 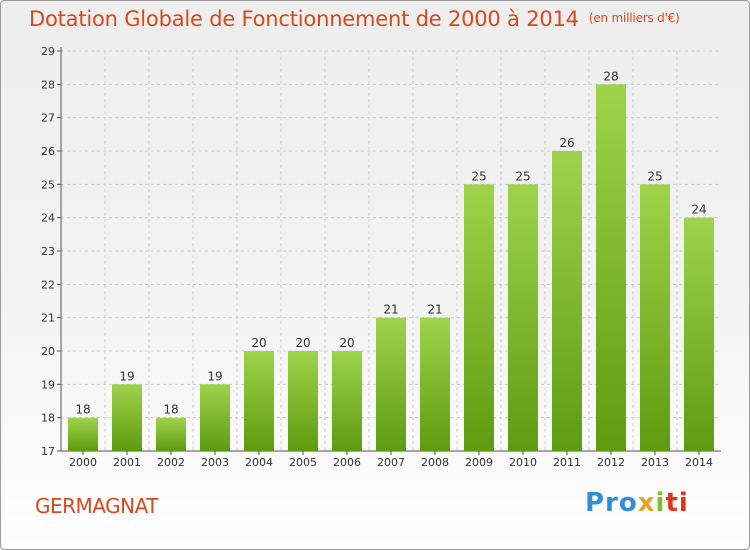 I want to click on y-tick-label: 17, so click(x=48, y=451).